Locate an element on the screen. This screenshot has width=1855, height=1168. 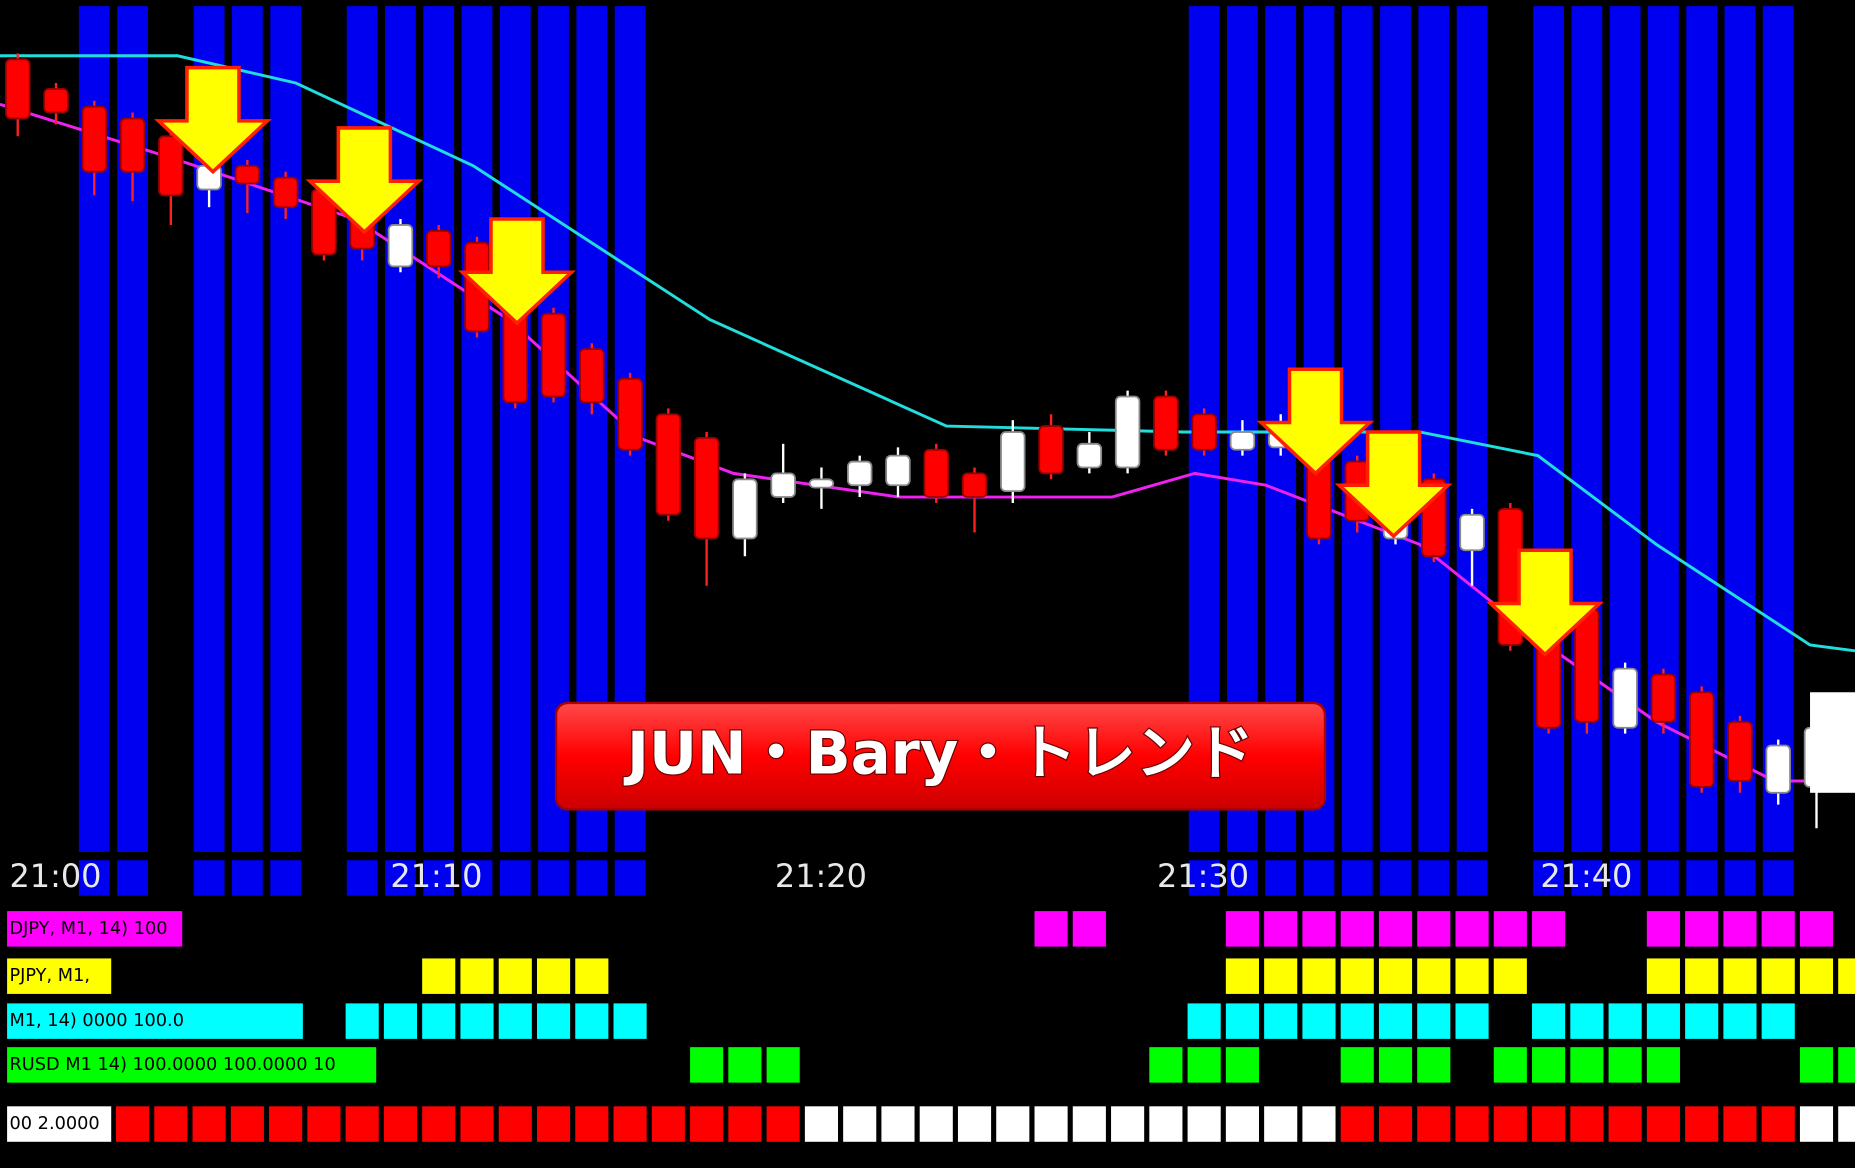
time-label: 21:10 is located at coordinates (436, 876).